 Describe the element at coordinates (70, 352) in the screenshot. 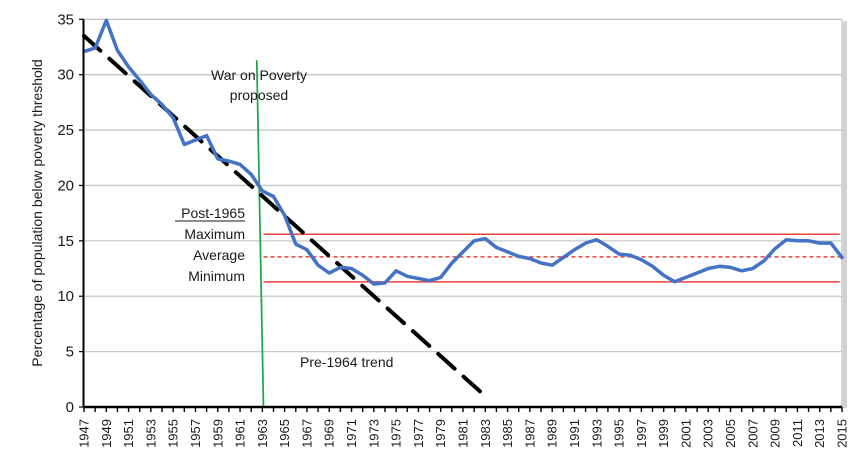

I see `y-tick-label: 5` at that location.